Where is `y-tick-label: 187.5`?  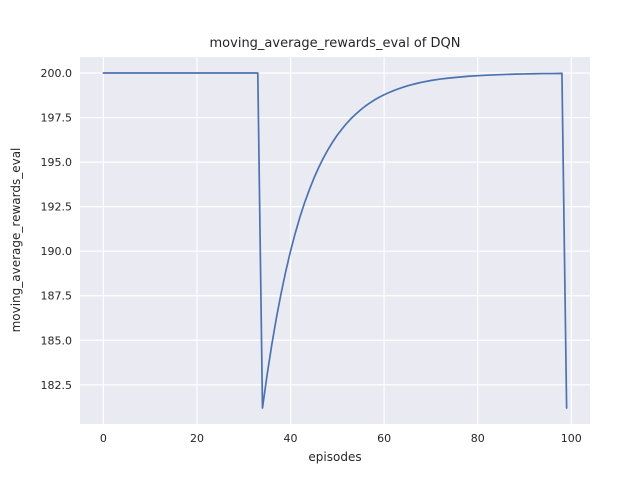
y-tick-label: 187.5 is located at coordinates (57, 296).